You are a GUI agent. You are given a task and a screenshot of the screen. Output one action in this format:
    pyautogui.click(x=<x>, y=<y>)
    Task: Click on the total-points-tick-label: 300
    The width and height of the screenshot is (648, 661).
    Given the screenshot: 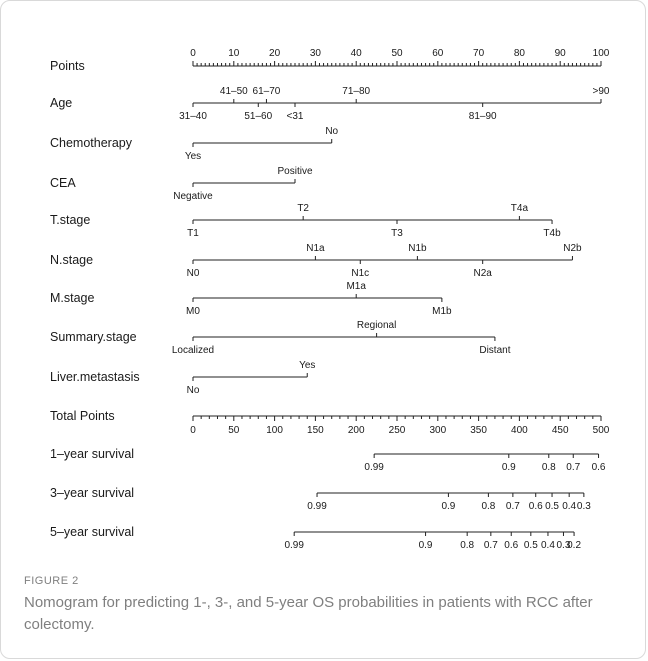 What is the action you would take?
    pyautogui.click(x=437, y=430)
    